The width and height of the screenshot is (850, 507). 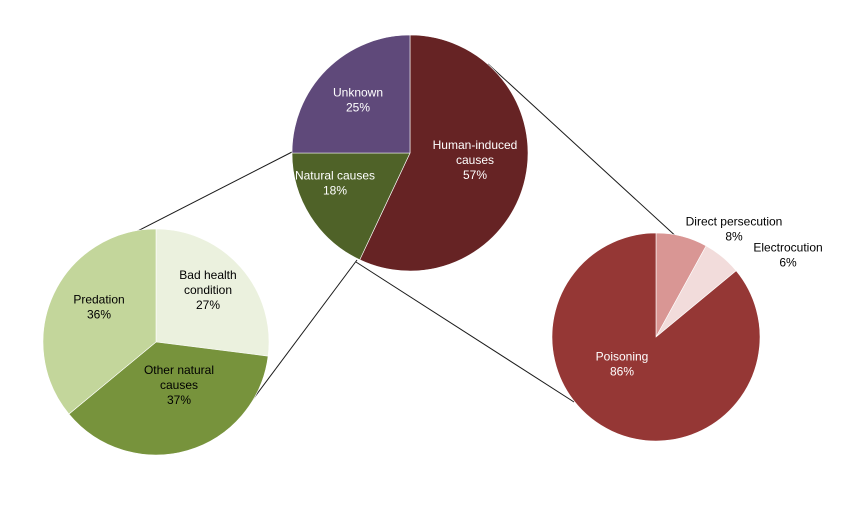 I want to click on slice-label-other-natural-causes: Other natural causes 37%, so click(x=179, y=385).